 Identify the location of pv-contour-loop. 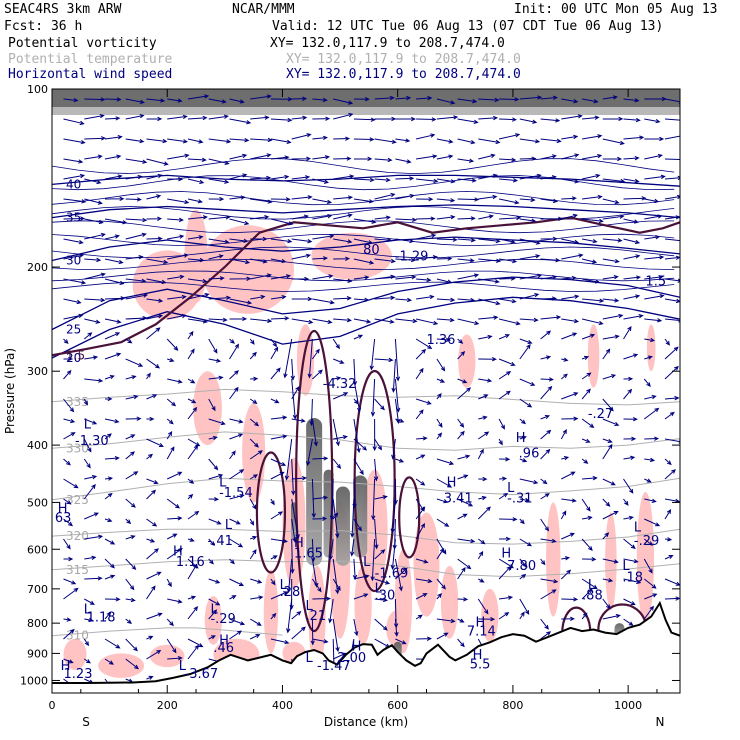
(271, 512).